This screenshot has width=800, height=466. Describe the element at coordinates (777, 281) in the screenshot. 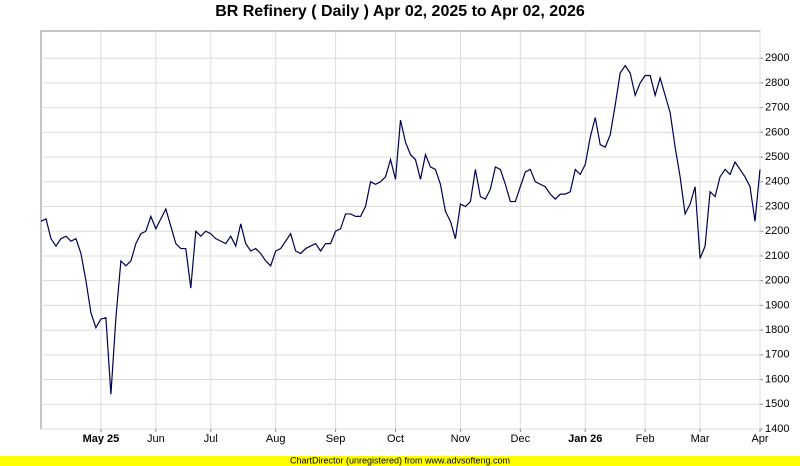

I see `y-tick-label: 2000` at that location.